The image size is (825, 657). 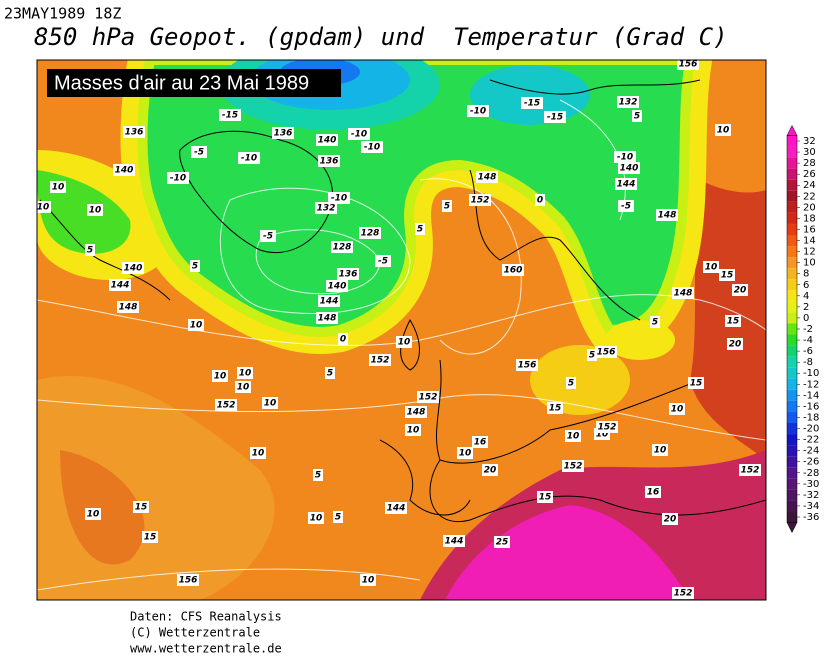 I want to click on colorbar-label: 0, so click(x=806, y=318).